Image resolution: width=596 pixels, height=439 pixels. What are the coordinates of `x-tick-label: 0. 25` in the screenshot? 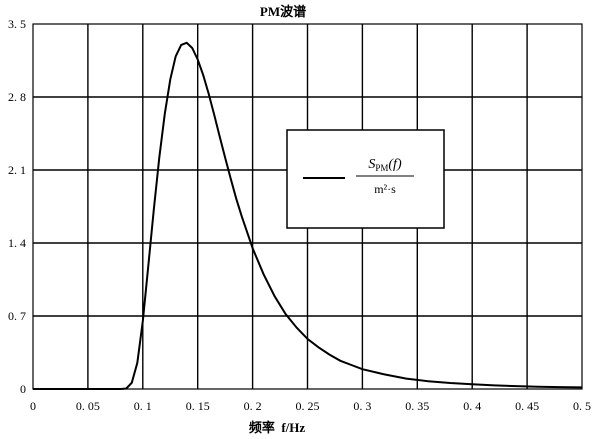 It's located at (308, 406).